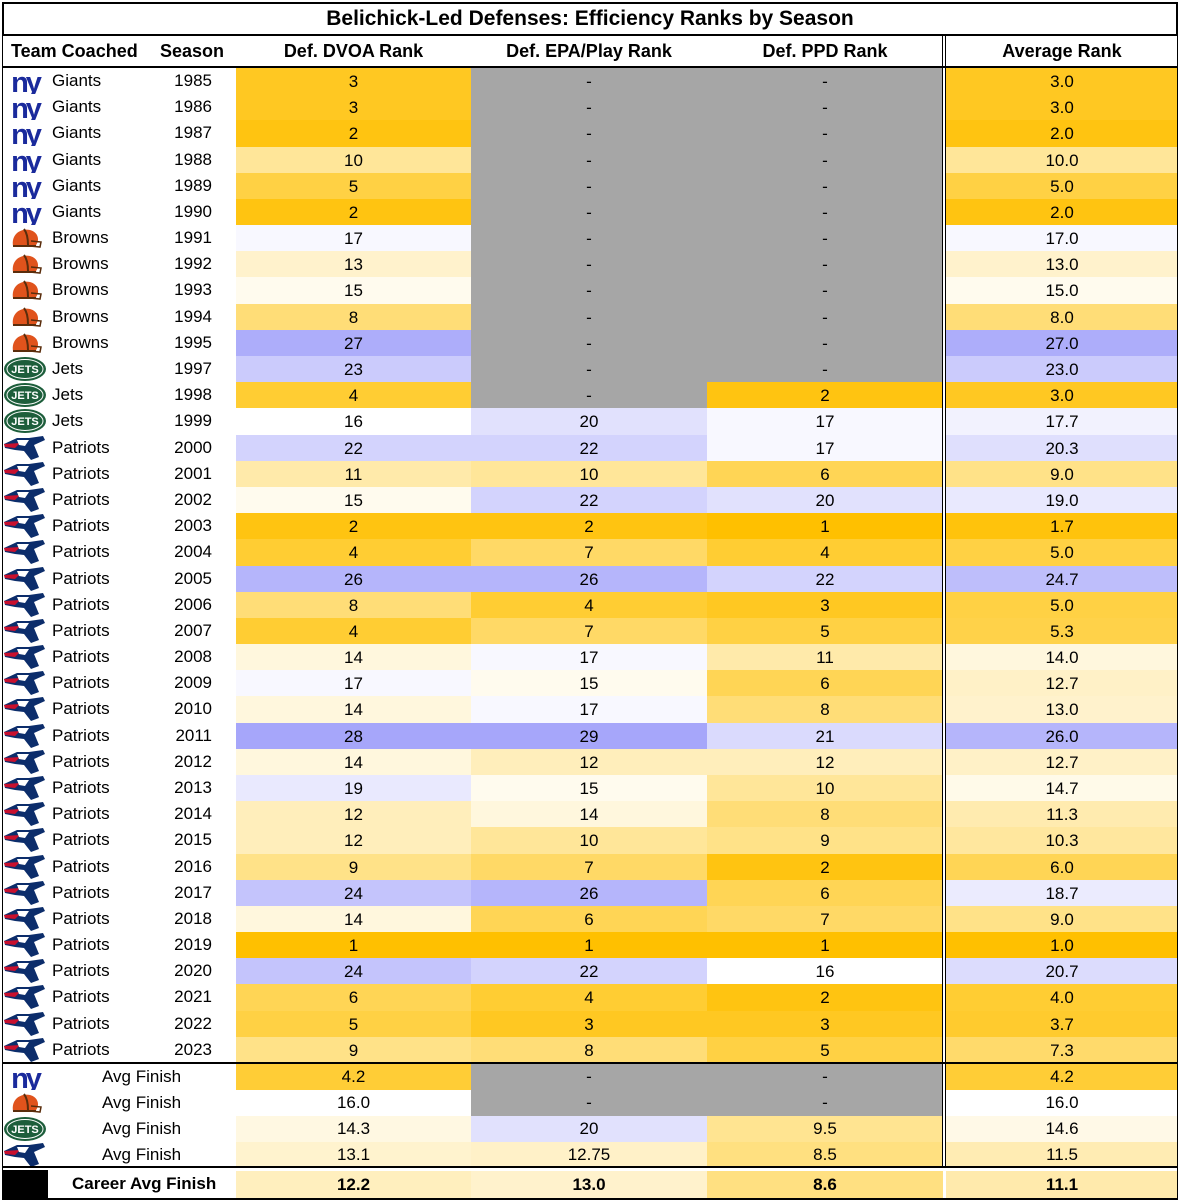 The height and width of the screenshot is (1200, 1181). What do you see at coordinates (193, 787) in the screenshot?
I see `season-year: 2013` at bounding box center [193, 787].